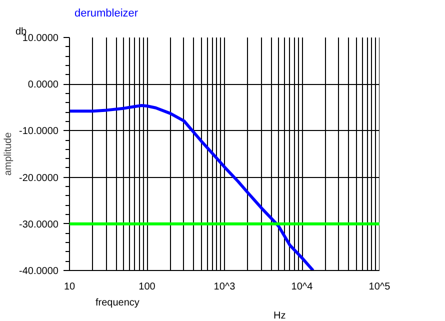 This screenshot has width=445, height=321. What do you see at coordinates (8, 154) in the screenshot?
I see `y-axis-title: amplitude` at bounding box center [8, 154].